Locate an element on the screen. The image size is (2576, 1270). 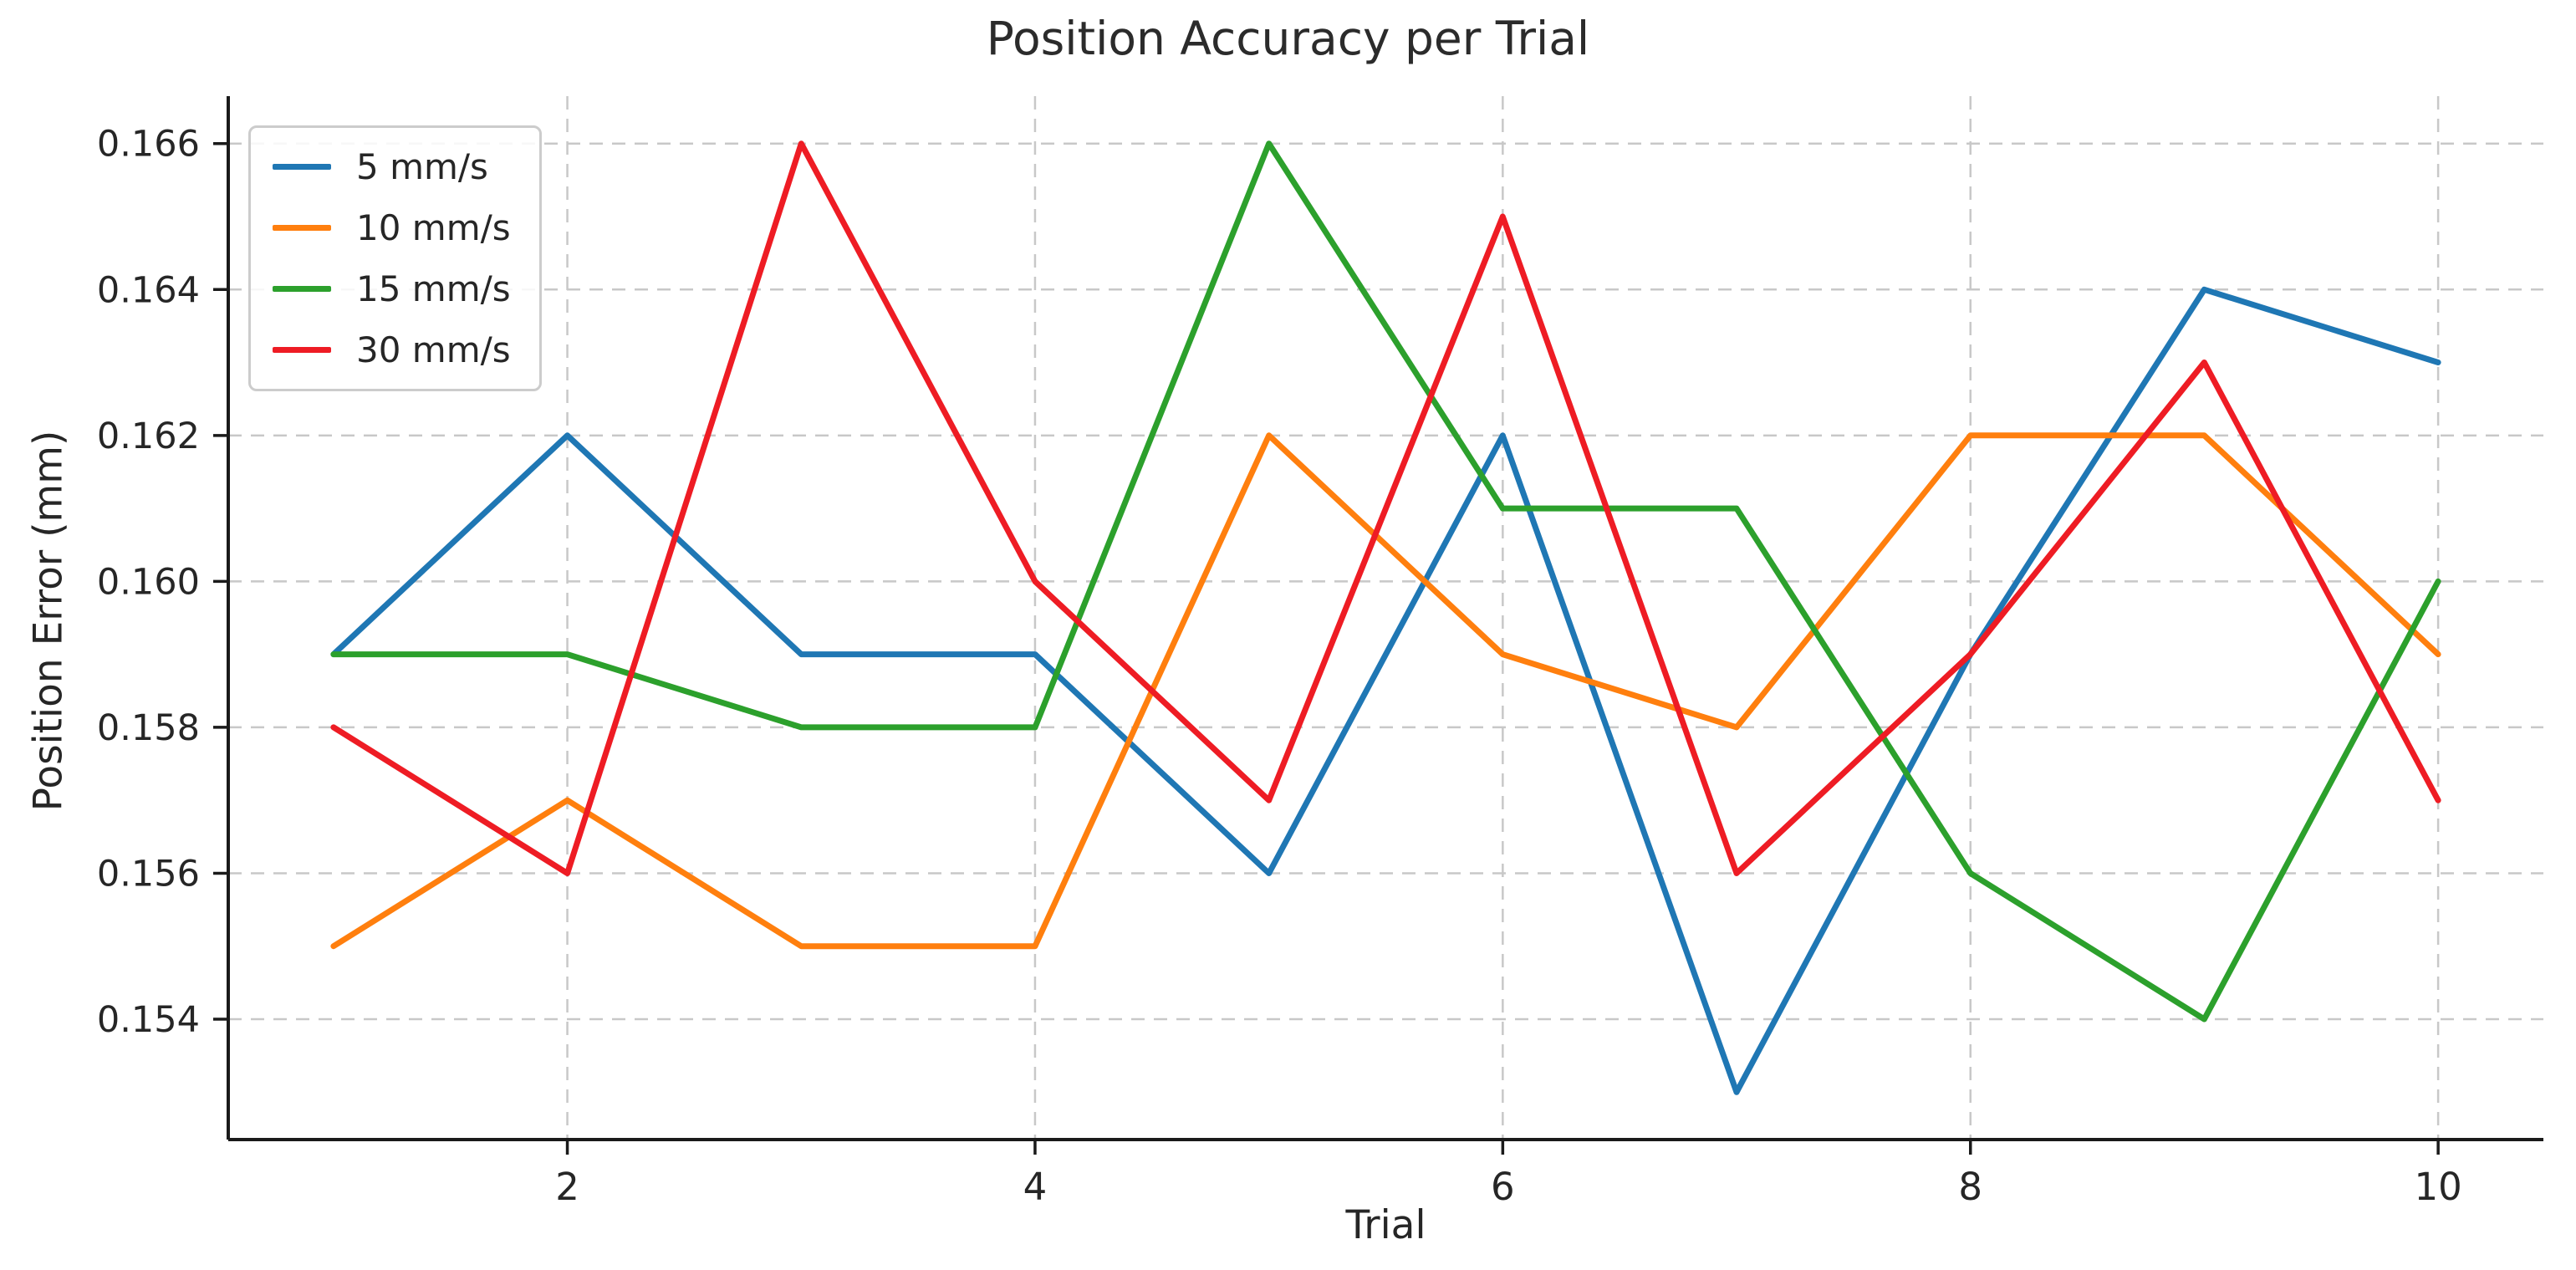
x-axis-label: Trial is located at coordinates (1386, 1225).